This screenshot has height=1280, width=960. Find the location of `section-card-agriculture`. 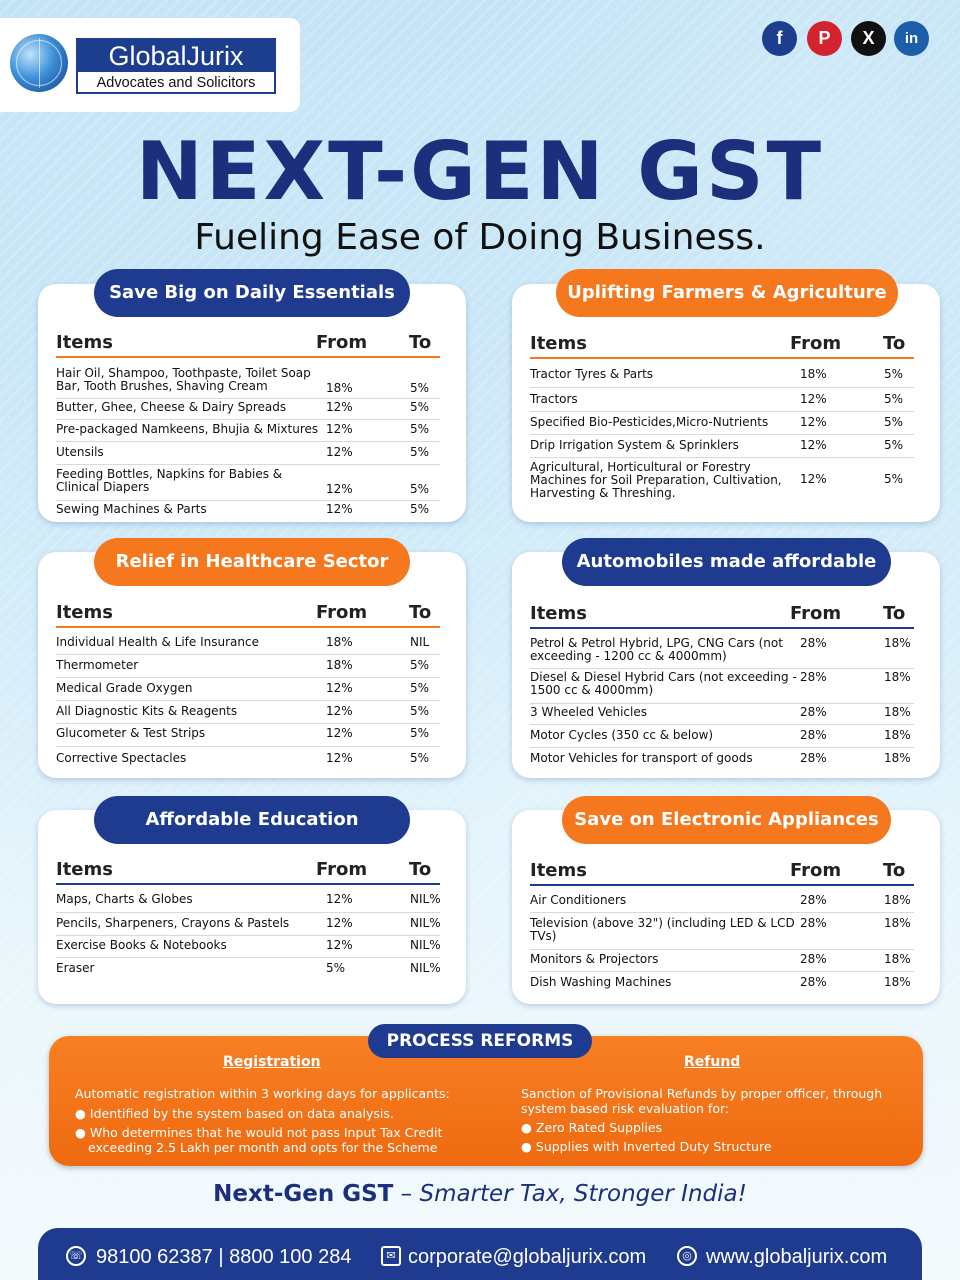

section-card-agriculture is located at coordinates (726, 403).